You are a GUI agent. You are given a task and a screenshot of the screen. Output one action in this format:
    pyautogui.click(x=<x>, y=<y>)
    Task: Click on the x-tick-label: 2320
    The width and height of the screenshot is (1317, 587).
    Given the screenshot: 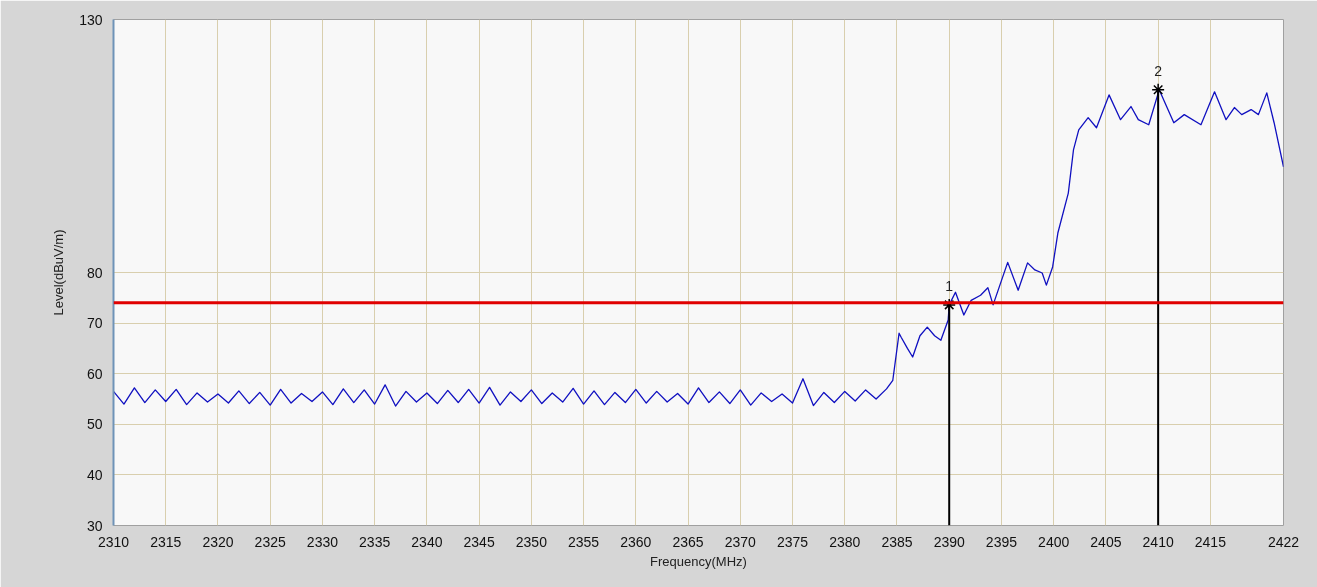 What is the action you would take?
    pyautogui.click(x=218, y=541)
    